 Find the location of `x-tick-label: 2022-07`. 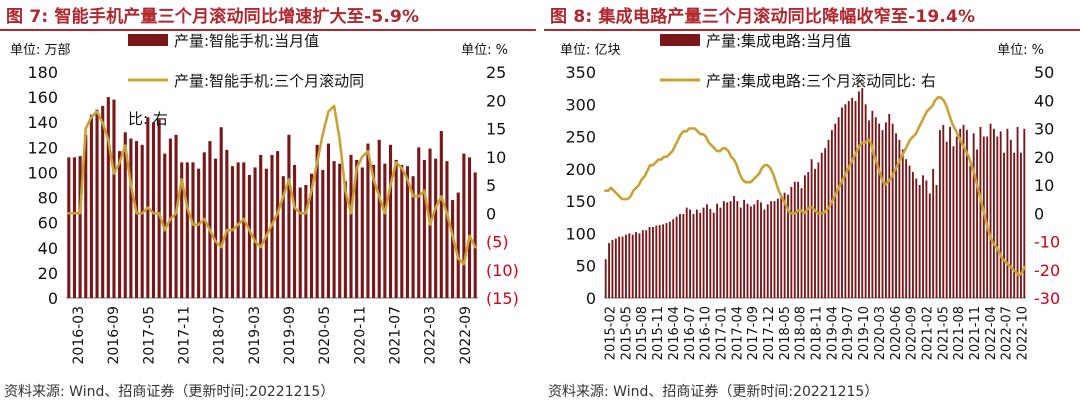

x-tick-label: 2022-07 is located at coordinates (1007, 333).